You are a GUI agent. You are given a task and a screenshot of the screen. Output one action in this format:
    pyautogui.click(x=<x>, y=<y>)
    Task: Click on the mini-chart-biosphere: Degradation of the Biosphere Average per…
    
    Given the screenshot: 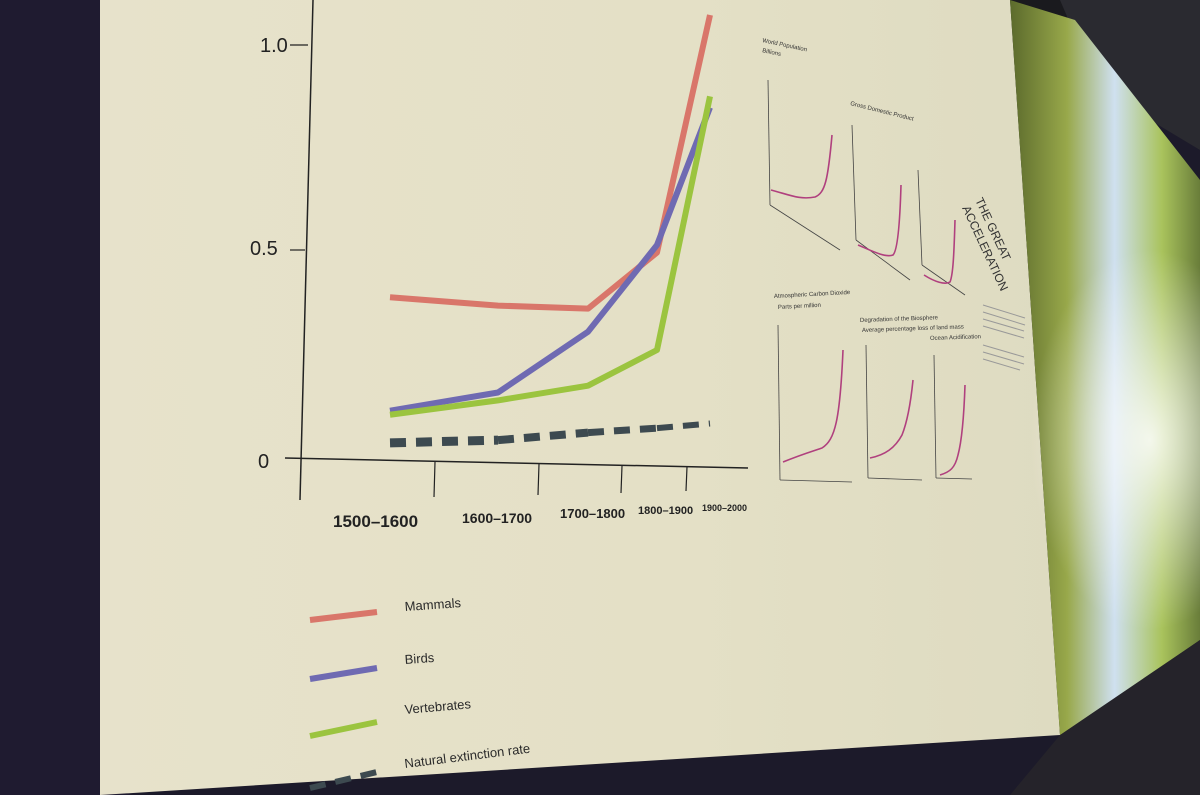 What is the action you would take?
    pyautogui.click(x=912, y=398)
    